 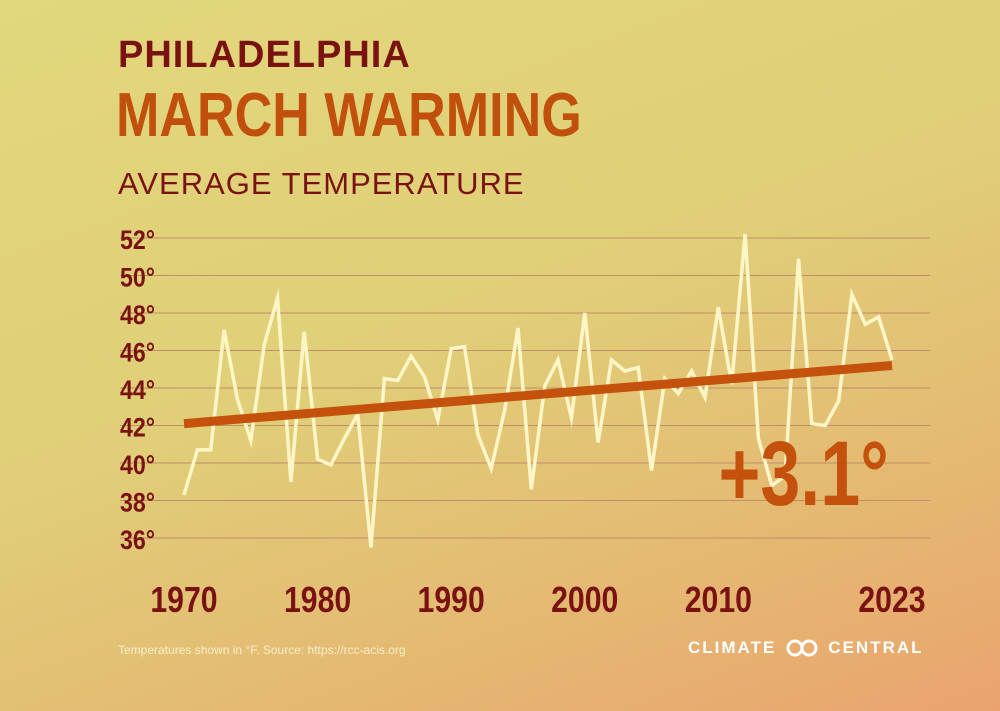 I want to click on brand-left-text: CLIMATE, so click(x=732, y=647).